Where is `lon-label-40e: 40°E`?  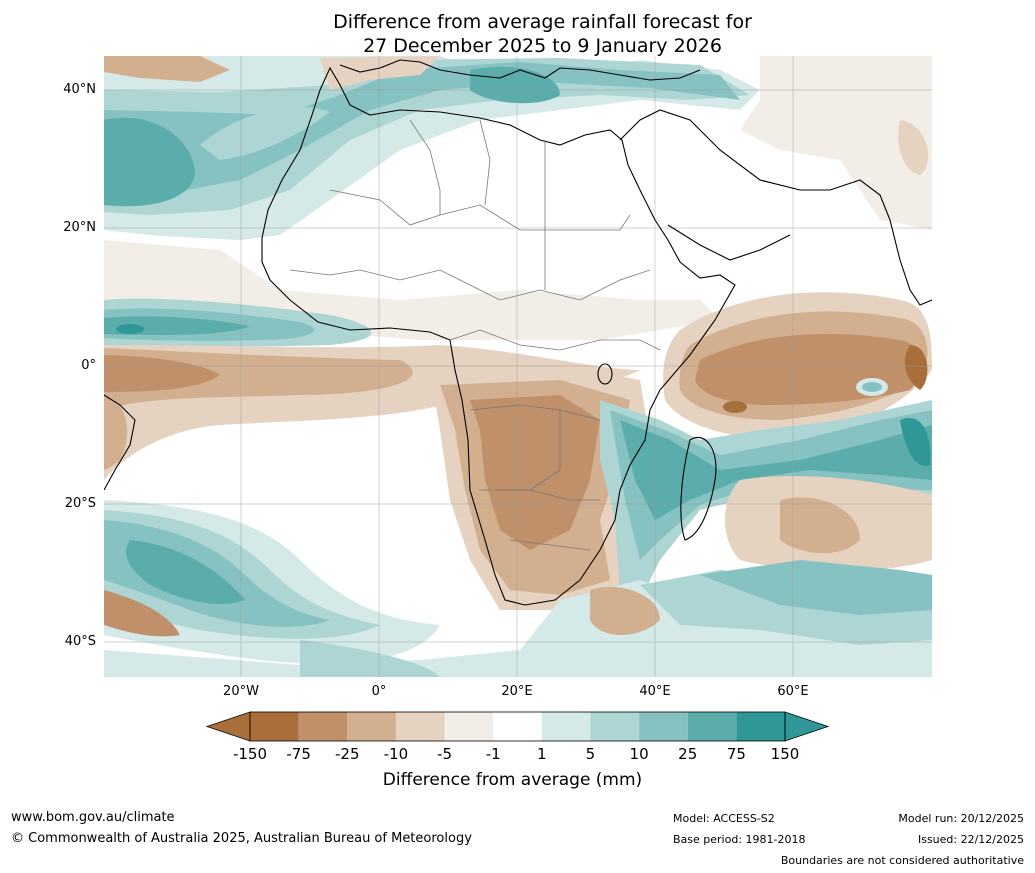 lon-label-40e: 40°E is located at coordinates (655, 691).